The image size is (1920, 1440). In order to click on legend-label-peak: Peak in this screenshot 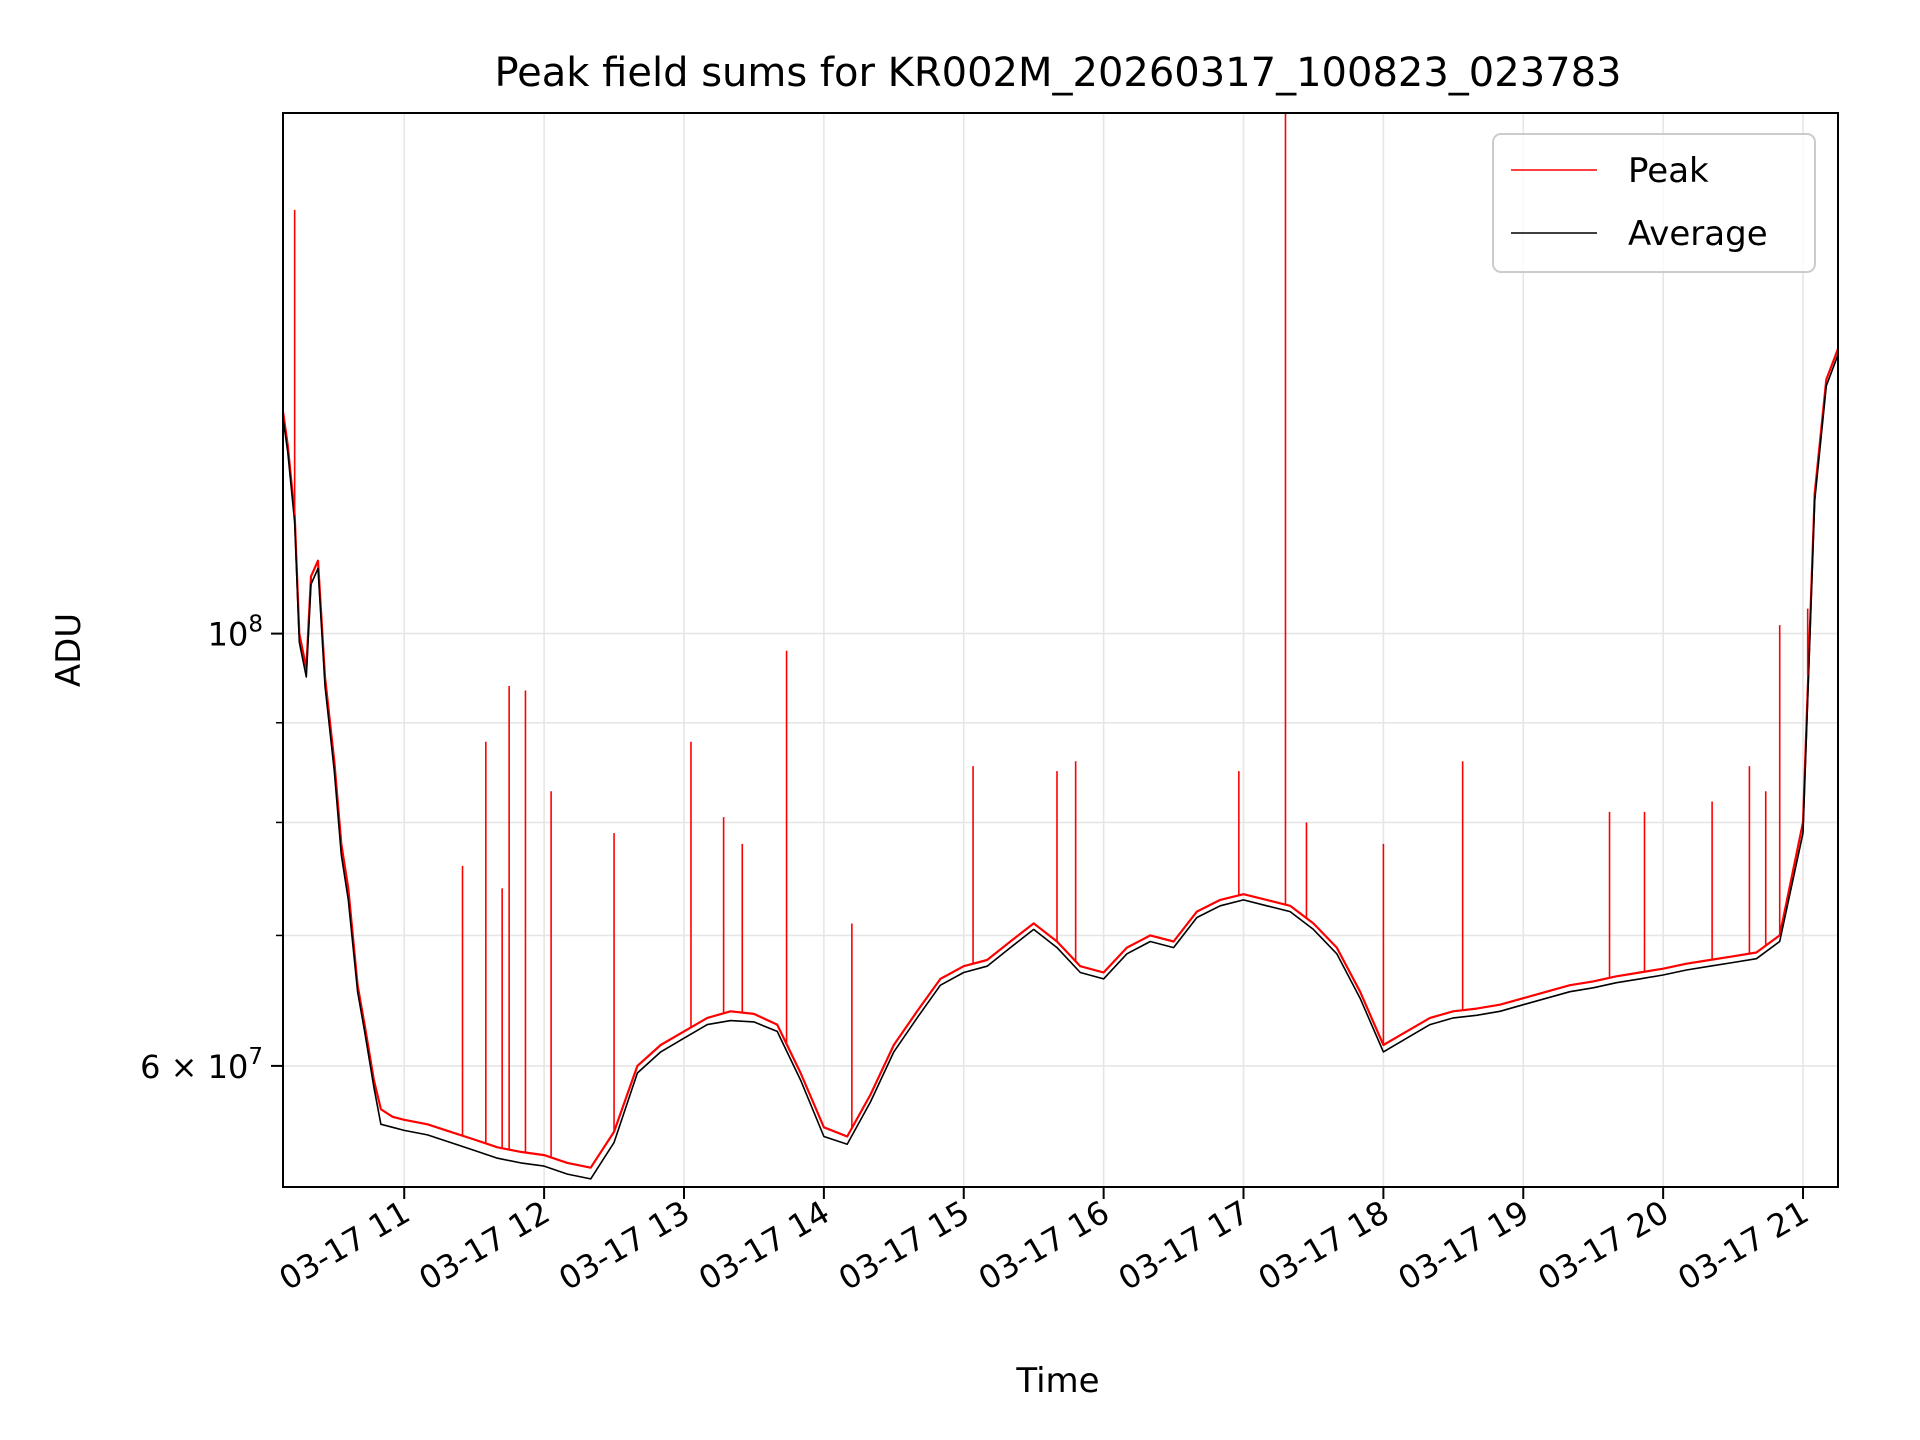, I will do `click(1668, 171)`.